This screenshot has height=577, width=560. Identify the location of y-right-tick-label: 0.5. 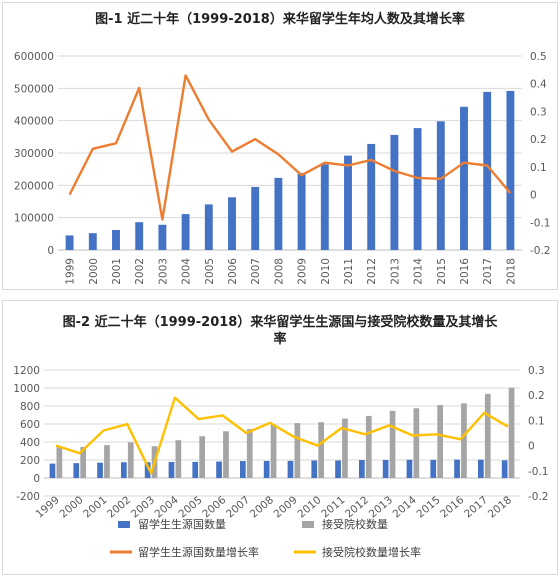
(538, 57).